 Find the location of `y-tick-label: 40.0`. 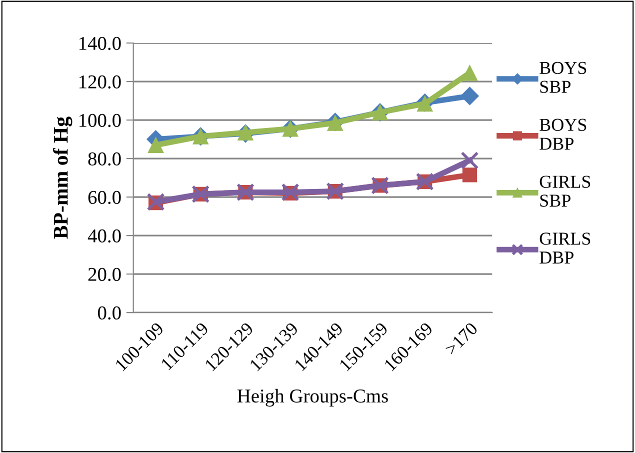

y-tick-label: 40.0 is located at coordinates (104, 236).